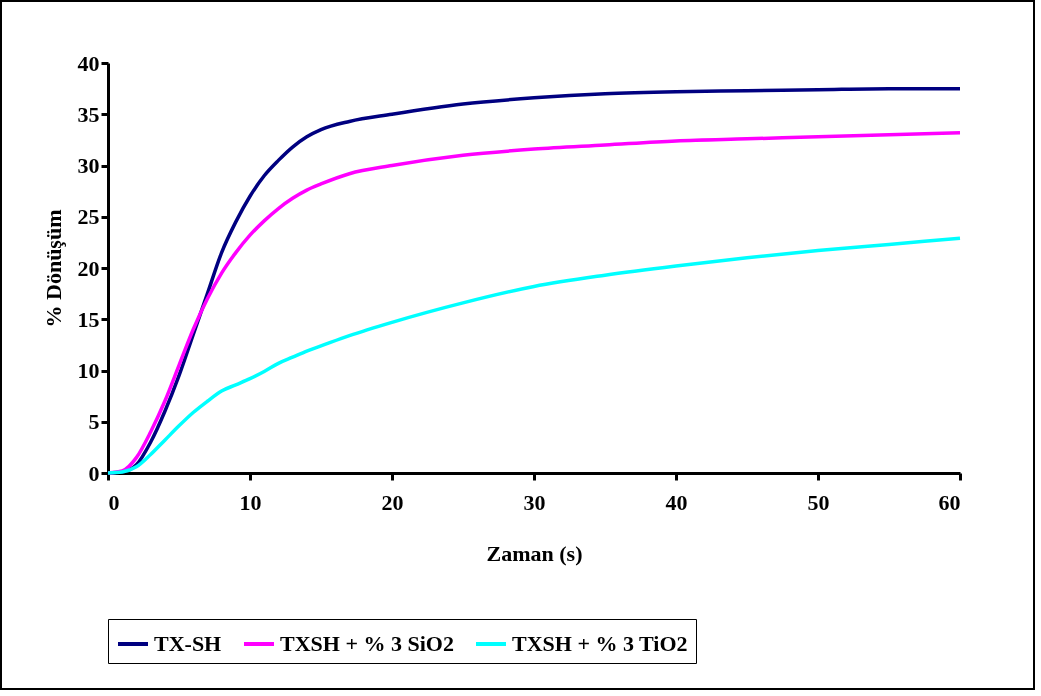  What do you see at coordinates (534, 553) in the screenshot?
I see `x-axis-title: Zaman (s)` at bounding box center [534, 553].